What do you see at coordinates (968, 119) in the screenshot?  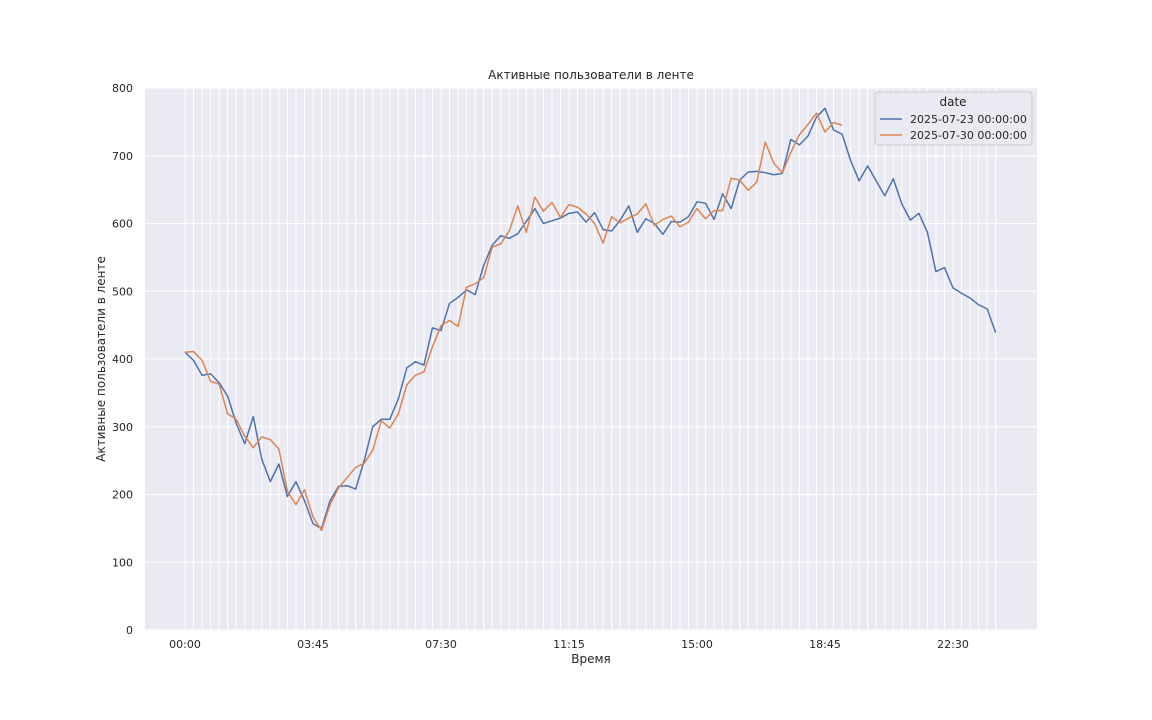 I see `legend-label-series-1: 2025-07-23 00:00:00` at bounding box center [968, 119].